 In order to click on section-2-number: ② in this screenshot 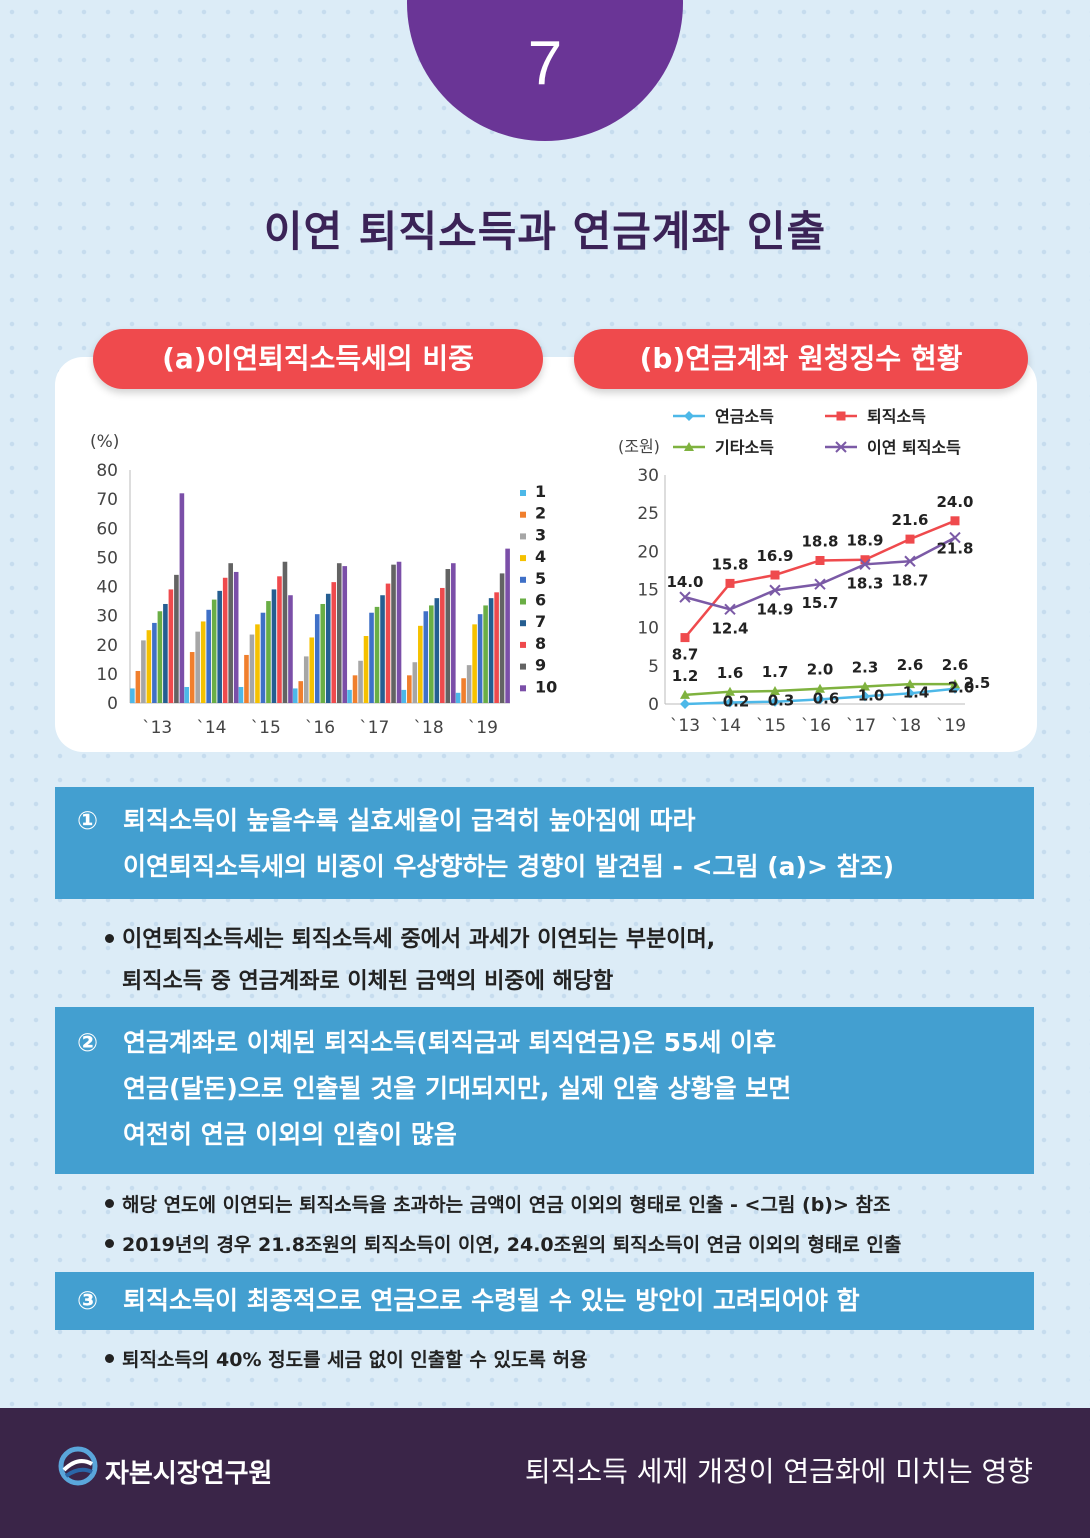, I will do `click(88, 1042)`.